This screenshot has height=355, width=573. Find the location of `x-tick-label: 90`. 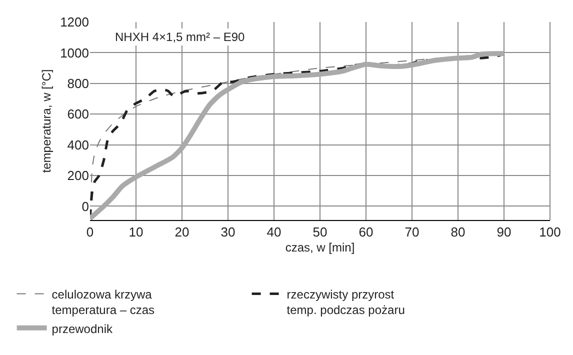

x-tick-label: 90 is located at coordinates (504, 232).